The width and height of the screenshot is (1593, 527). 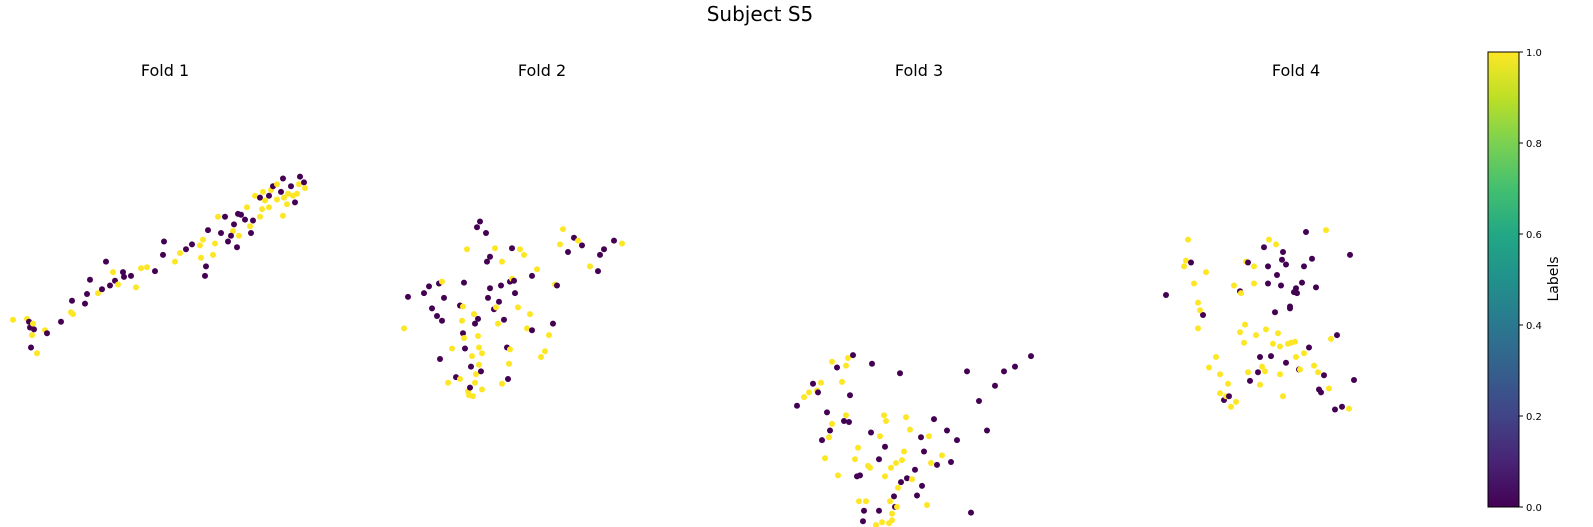 I want to click on colorbar-tick-label: 0.0, so click(x=1534, y=508).